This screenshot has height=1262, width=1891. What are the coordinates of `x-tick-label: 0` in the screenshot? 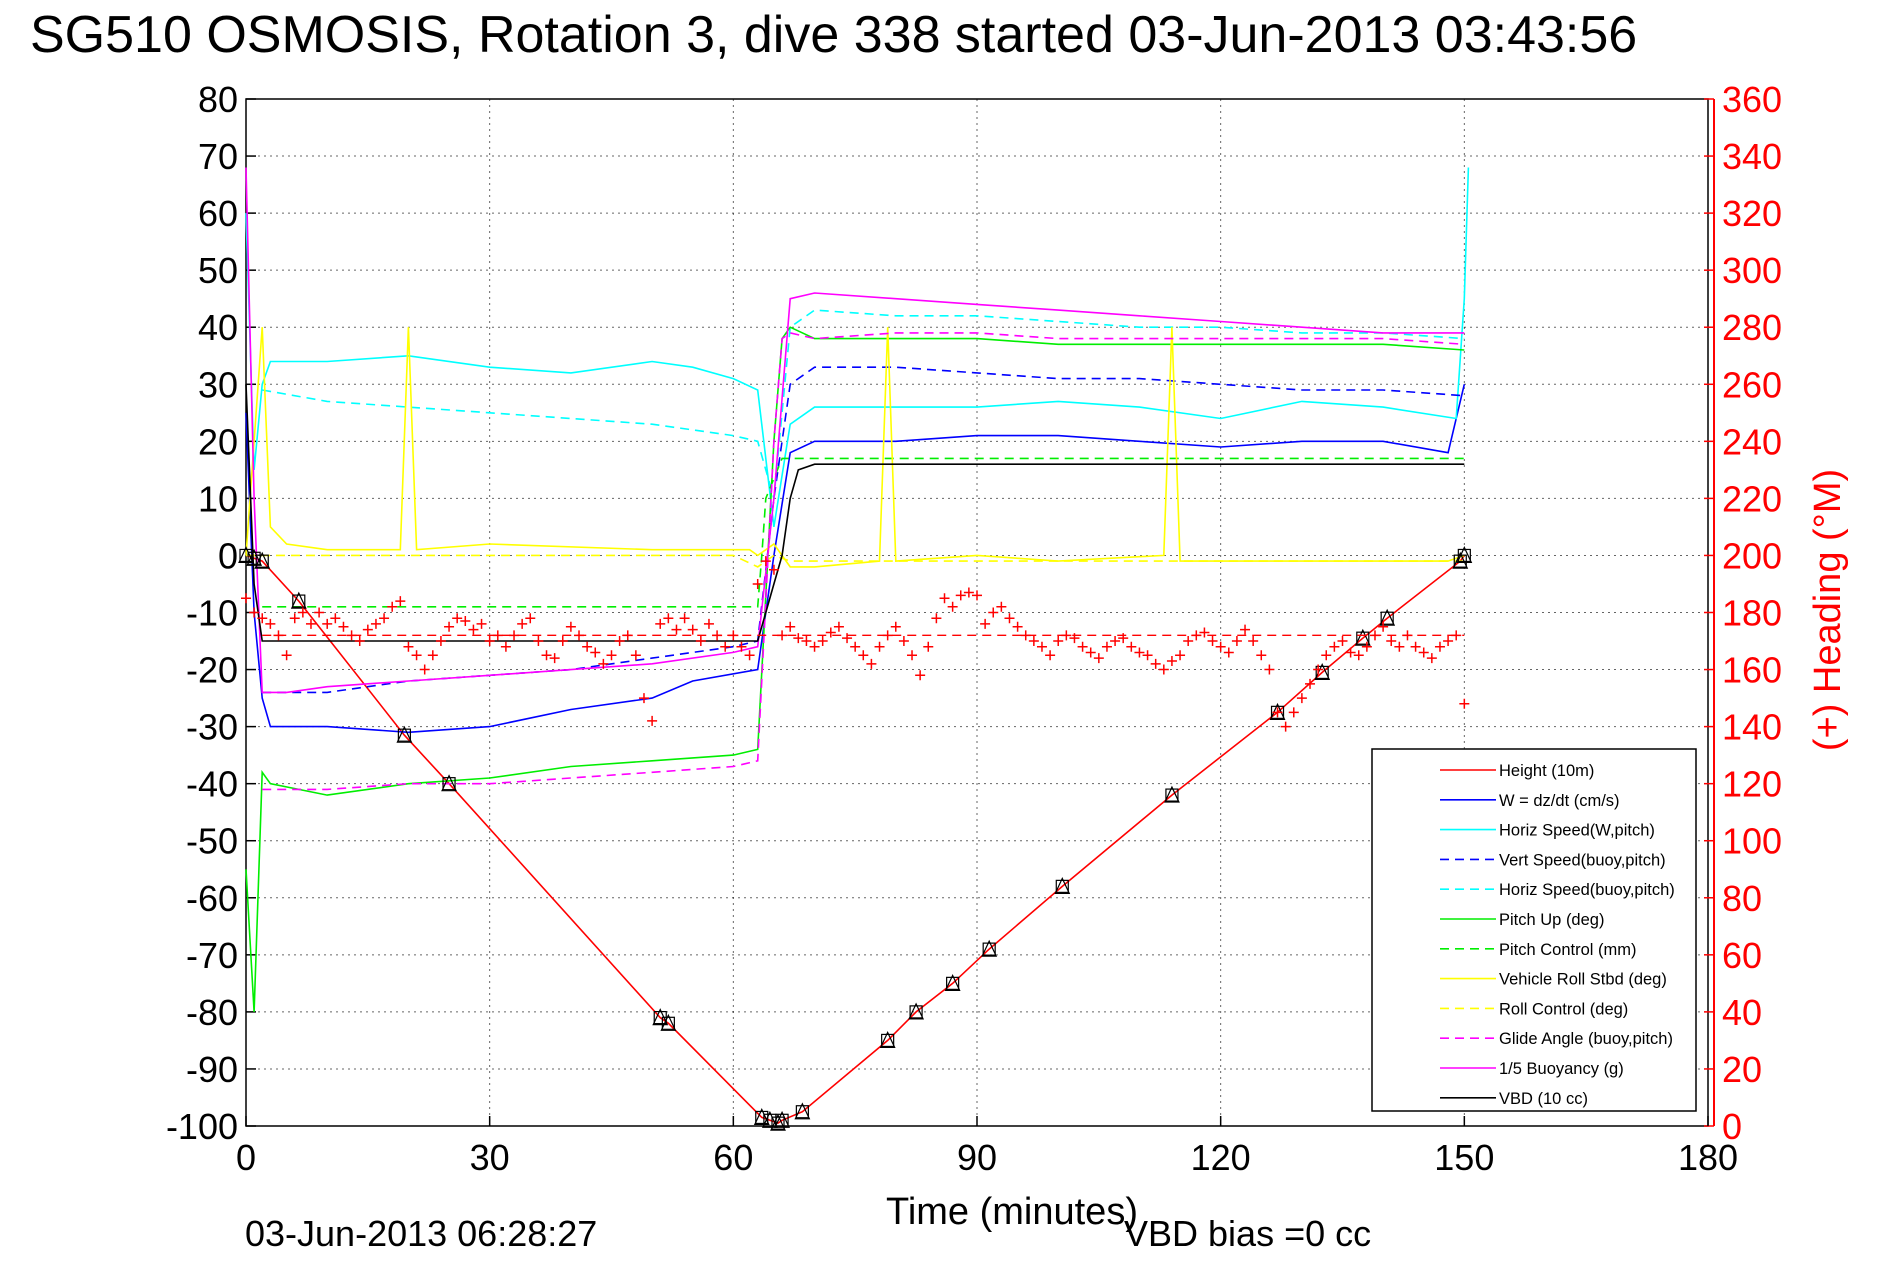 It's located at (246, 1157).